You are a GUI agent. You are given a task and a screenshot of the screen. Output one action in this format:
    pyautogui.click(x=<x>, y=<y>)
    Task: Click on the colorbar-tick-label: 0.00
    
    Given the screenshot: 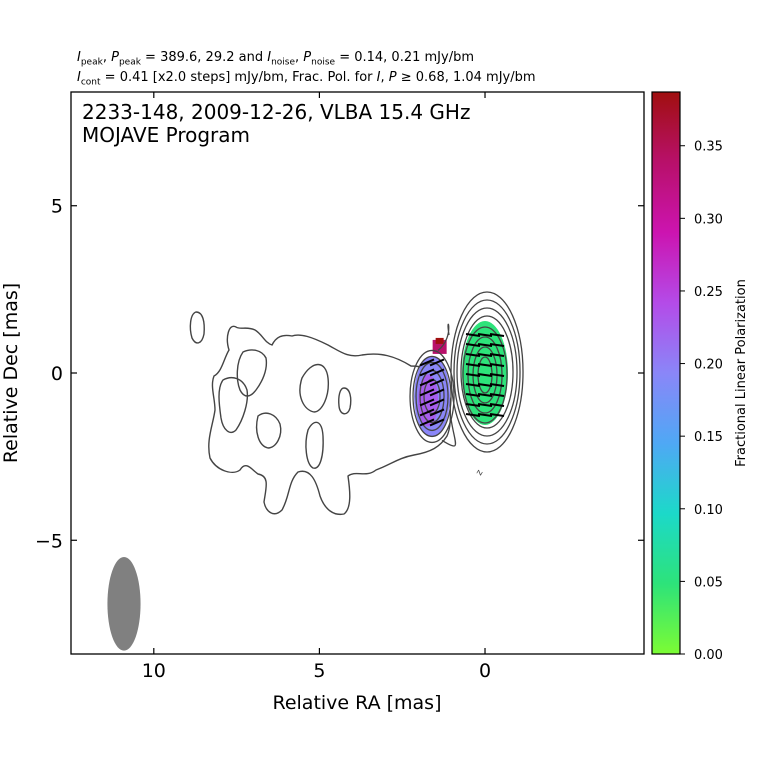 What is the action you would take?
    pyautogui.click(x=708, y=655)
    